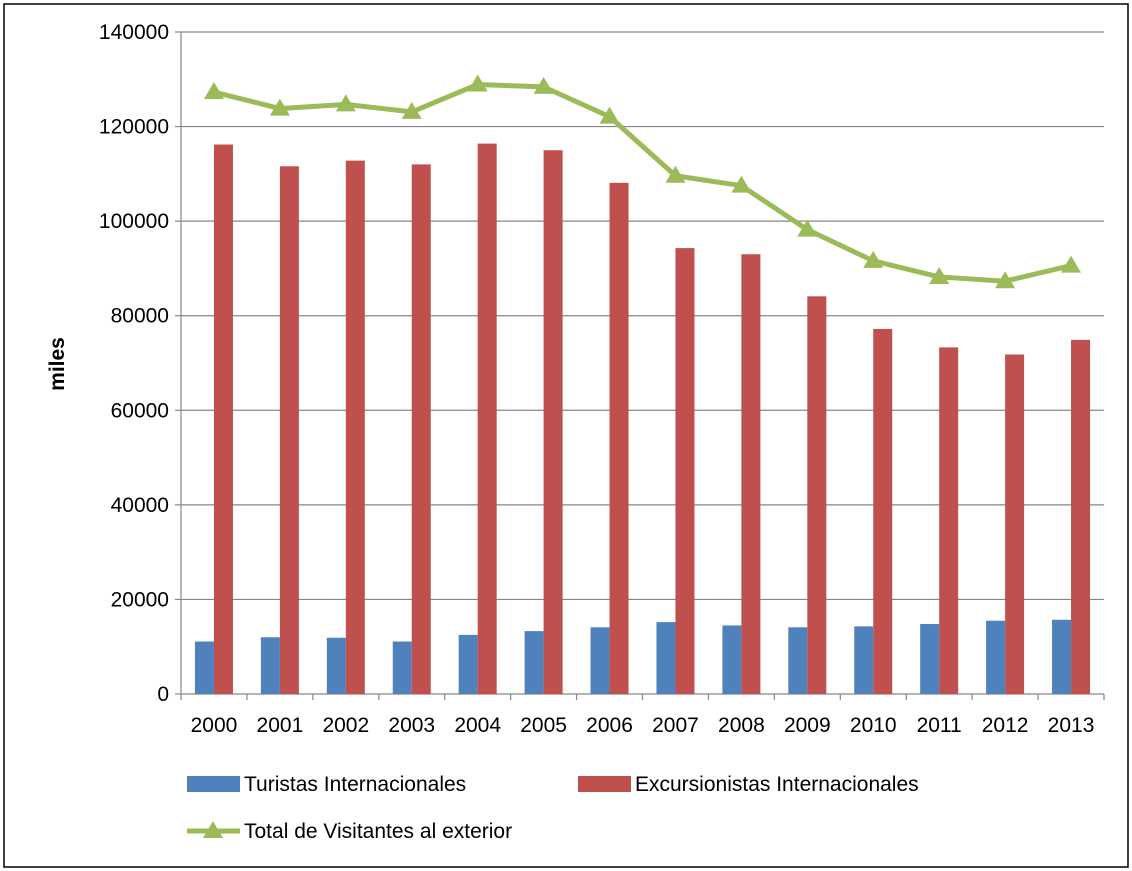  Describe the element at coordinates (280, 725) in the screenshot. I see `x-tick-label: 2001` at that location.